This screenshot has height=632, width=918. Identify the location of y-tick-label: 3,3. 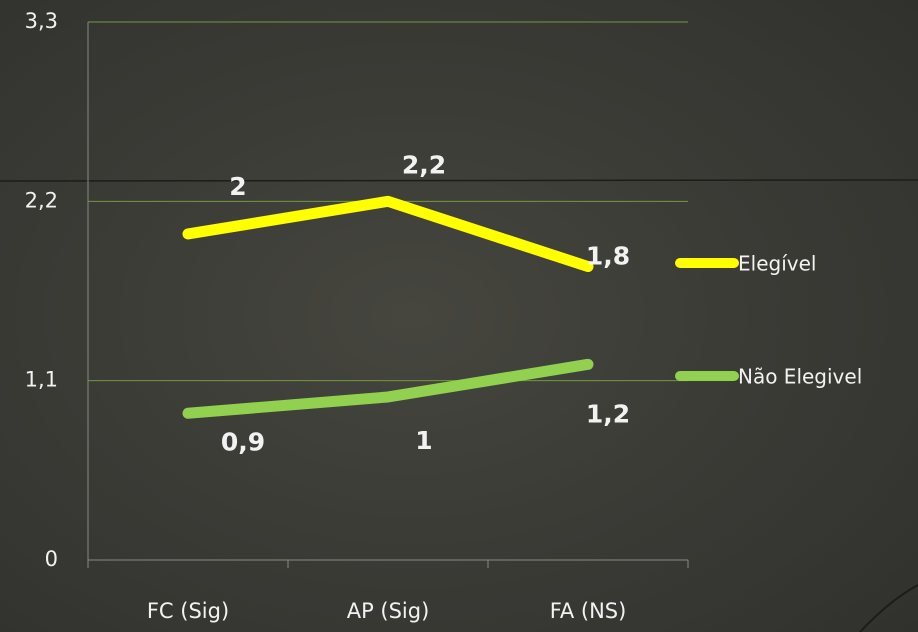
(41, 21).